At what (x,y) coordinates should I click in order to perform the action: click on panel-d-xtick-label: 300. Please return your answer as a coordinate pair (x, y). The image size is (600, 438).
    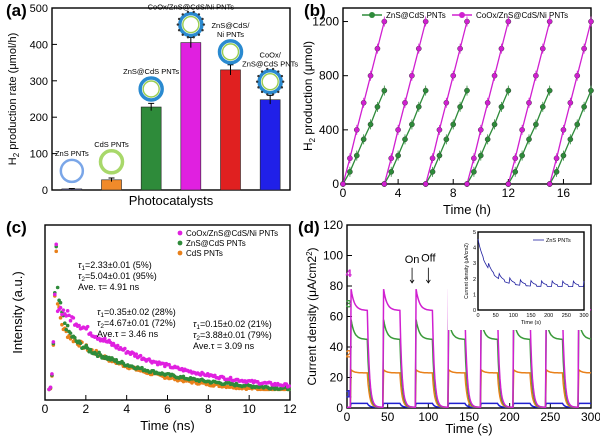
    Looking at the image, I should click on (590, 417).